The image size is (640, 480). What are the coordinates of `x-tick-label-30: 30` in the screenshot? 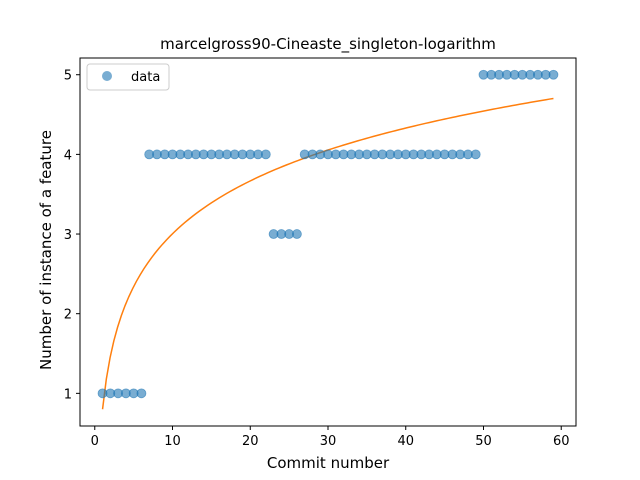 It's located at (328, 441).